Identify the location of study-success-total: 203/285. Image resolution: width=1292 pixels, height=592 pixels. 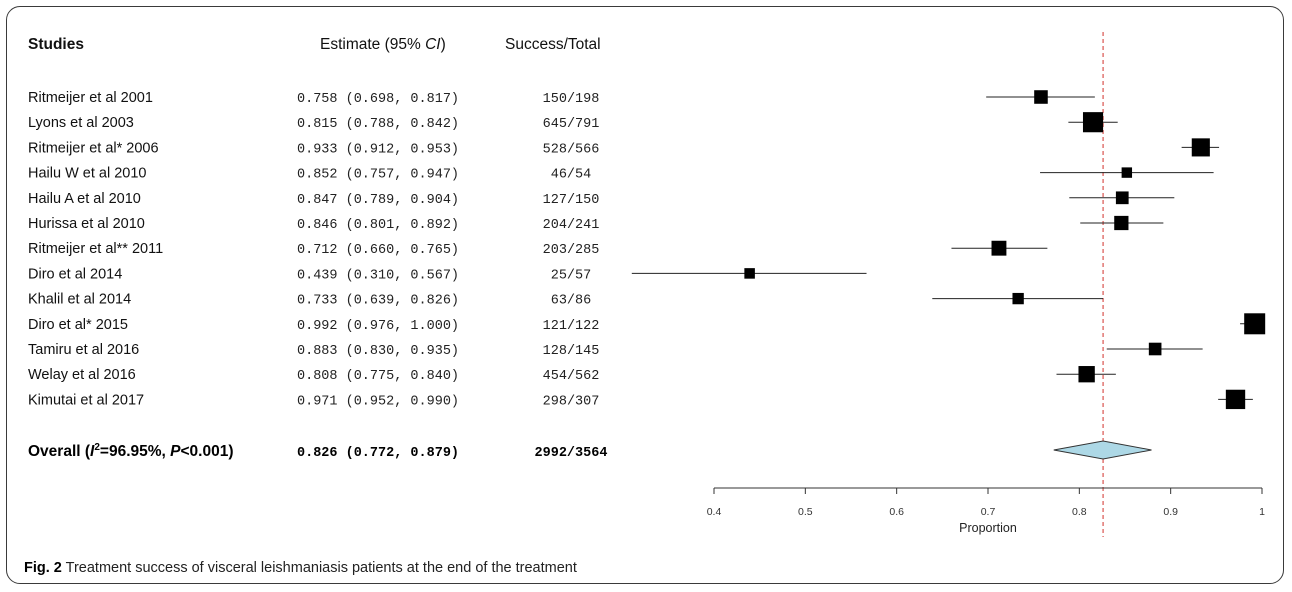
(571, 250).